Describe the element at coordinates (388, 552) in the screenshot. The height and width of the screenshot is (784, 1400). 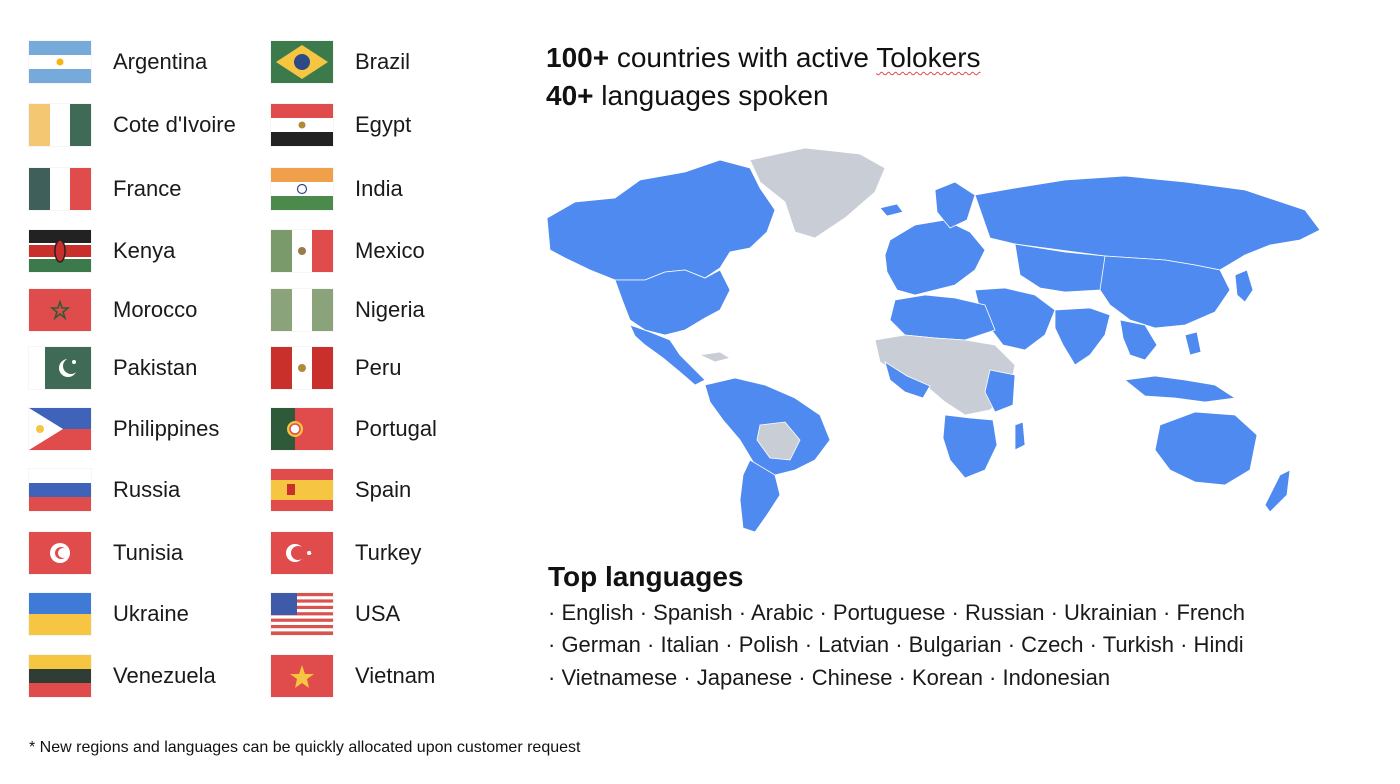
I see `country-name: Turkey` at that location.